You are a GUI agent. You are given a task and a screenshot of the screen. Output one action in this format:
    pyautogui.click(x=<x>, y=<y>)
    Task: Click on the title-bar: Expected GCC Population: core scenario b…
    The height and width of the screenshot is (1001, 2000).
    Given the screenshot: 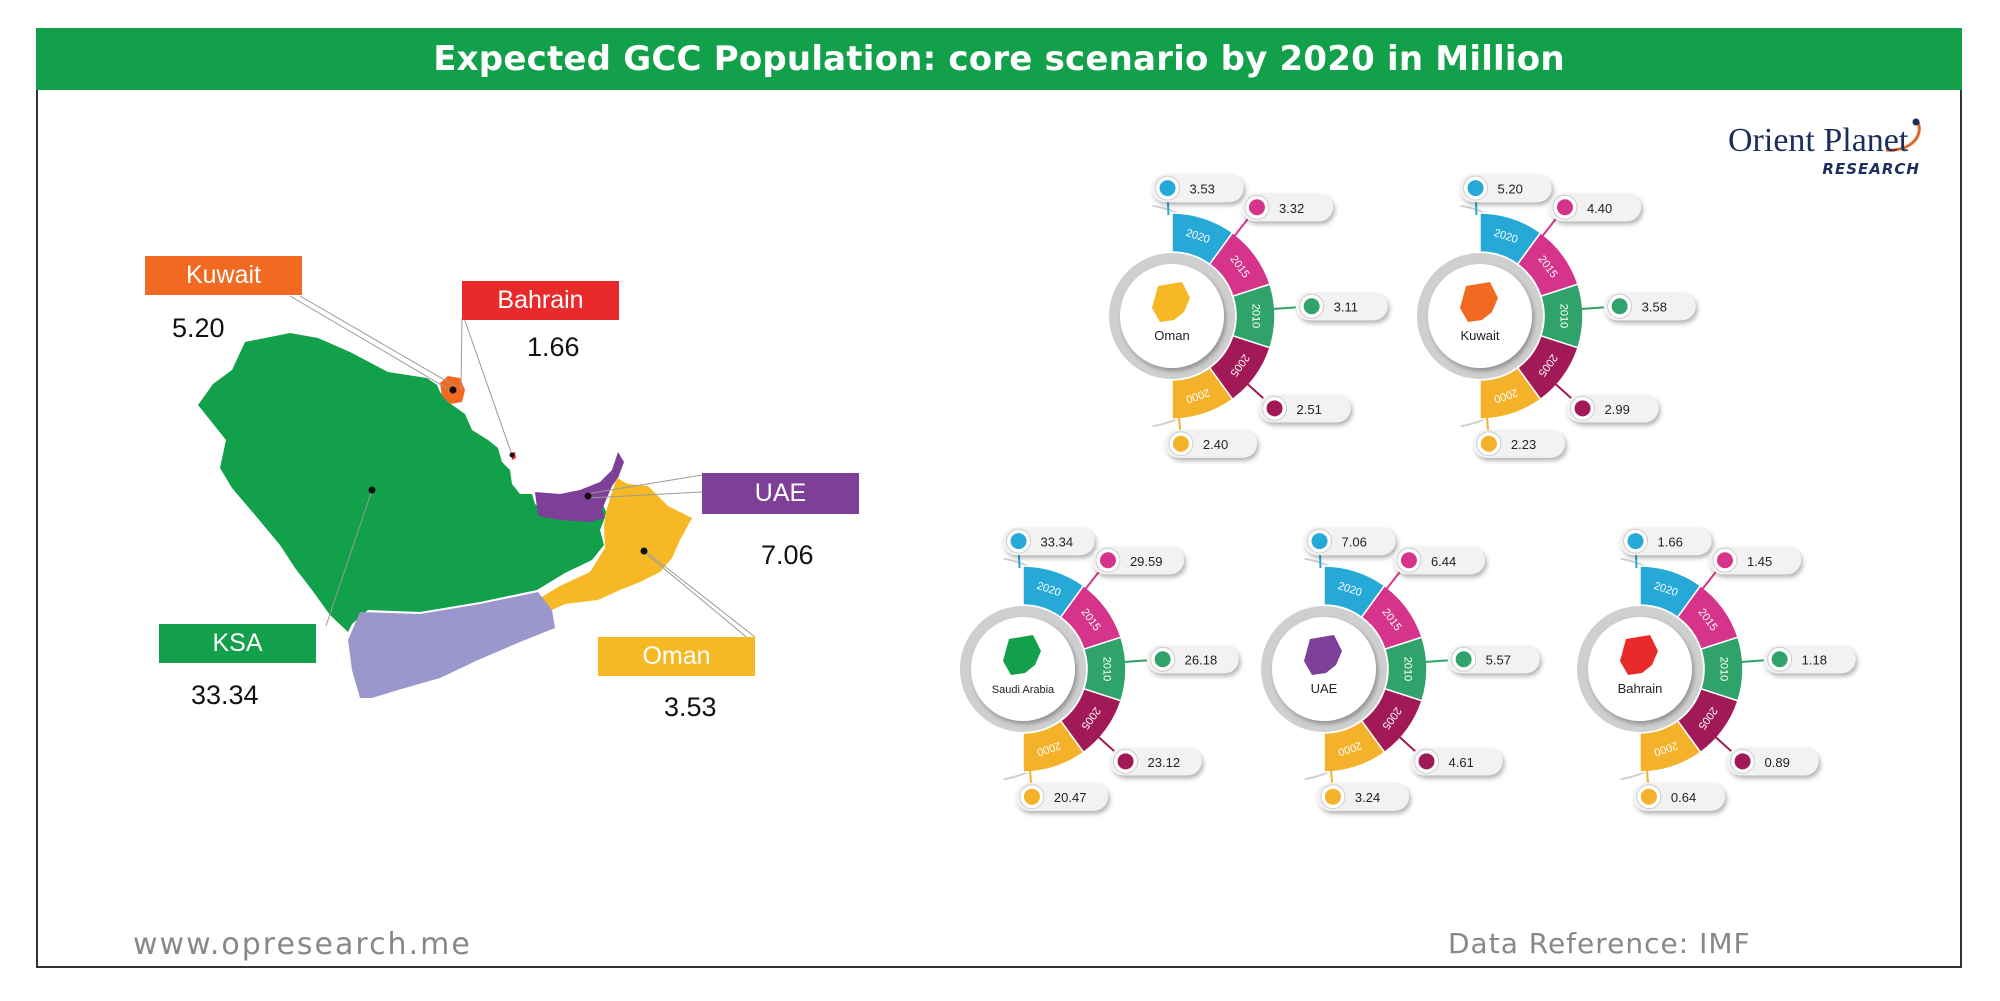 What is the action you would take?
    pyautogui.click(x=999, y=59)
    